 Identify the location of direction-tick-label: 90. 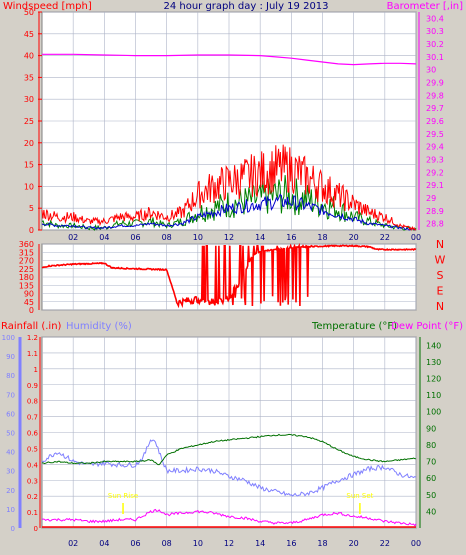
(29, 294).